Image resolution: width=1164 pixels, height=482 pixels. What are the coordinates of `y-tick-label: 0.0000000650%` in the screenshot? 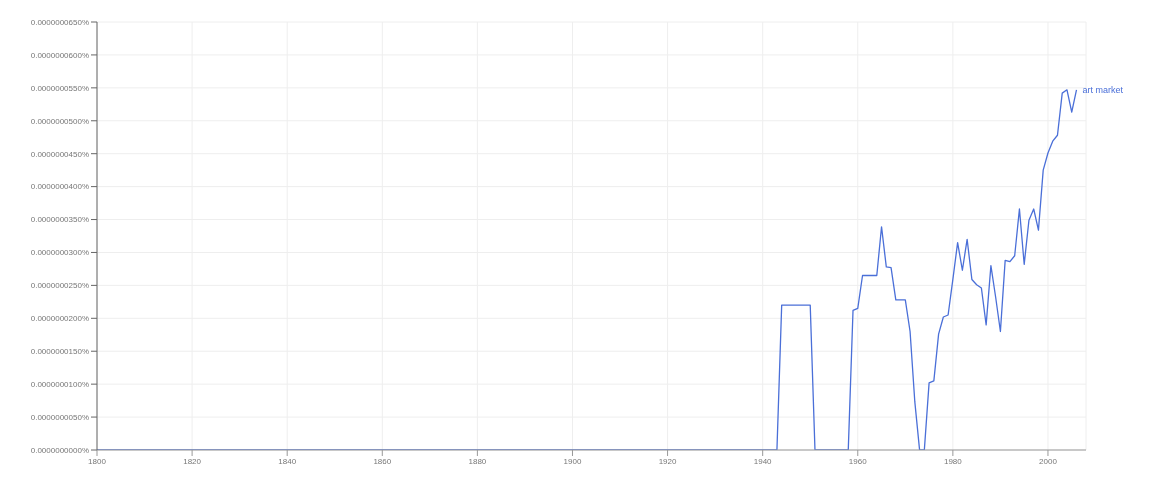 It's located at (59, 22).